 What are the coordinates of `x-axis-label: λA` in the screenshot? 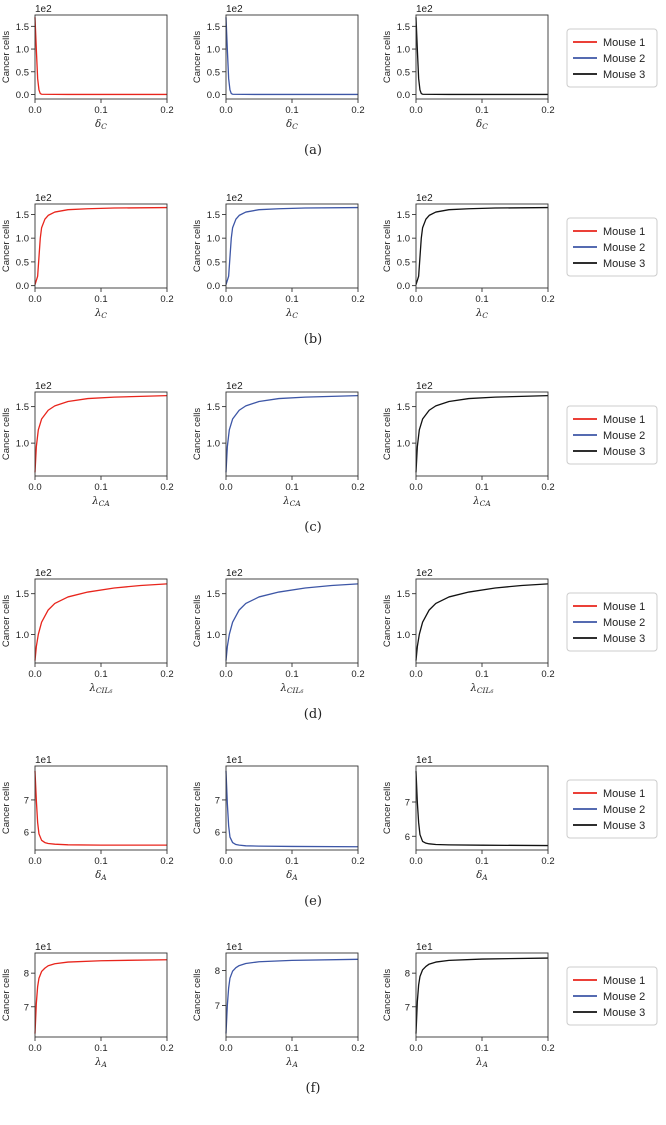 It's located at (291, 1063).